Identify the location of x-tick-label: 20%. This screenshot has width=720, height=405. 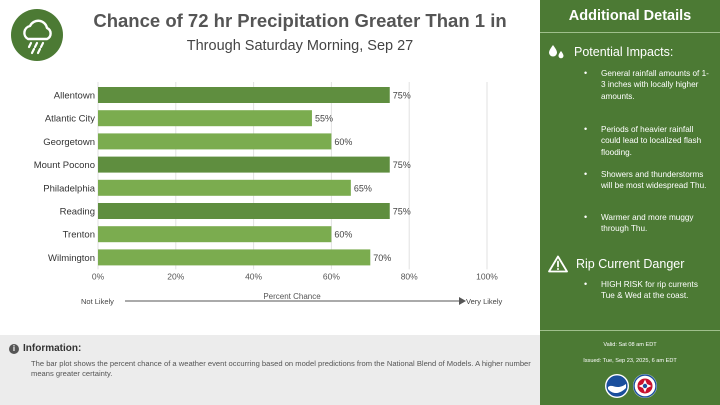
(175, 276).